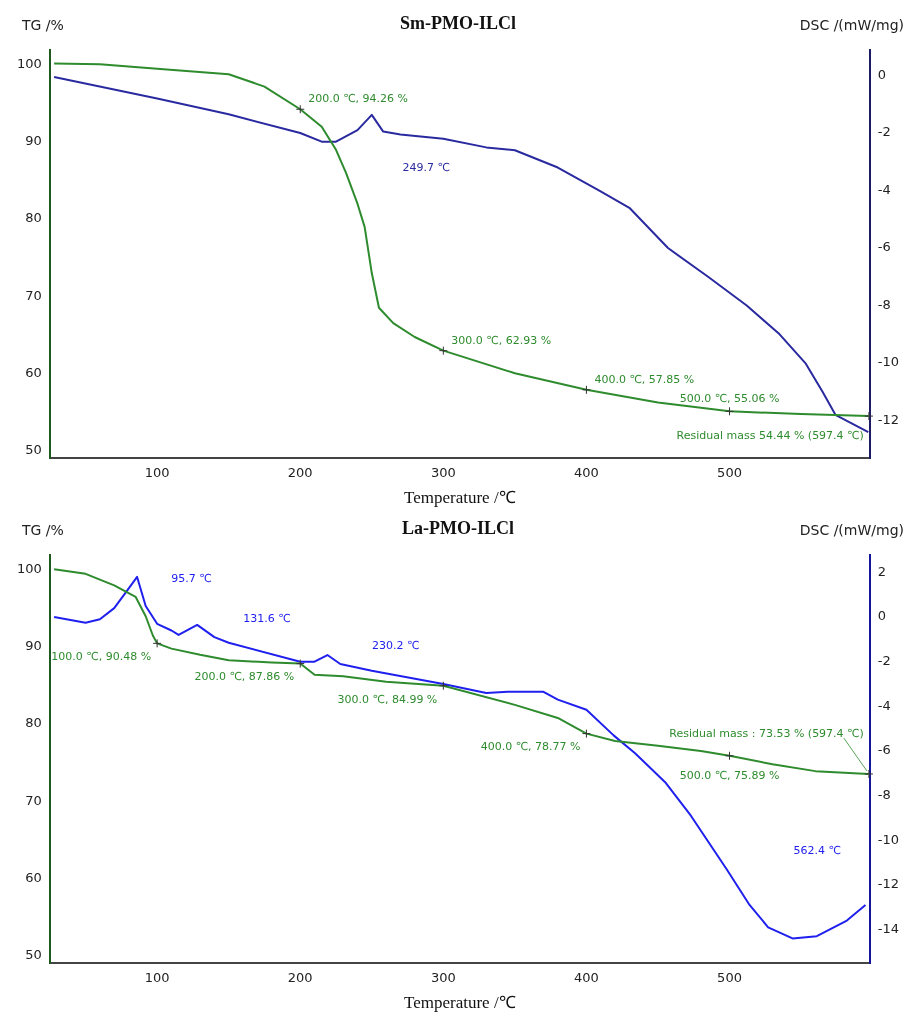 The width and height of the screenshot is (918, 1036). Describe the element at coordinates (267, 618) in the screenshot. I see `annotation: 131.6 ℃` at that location.